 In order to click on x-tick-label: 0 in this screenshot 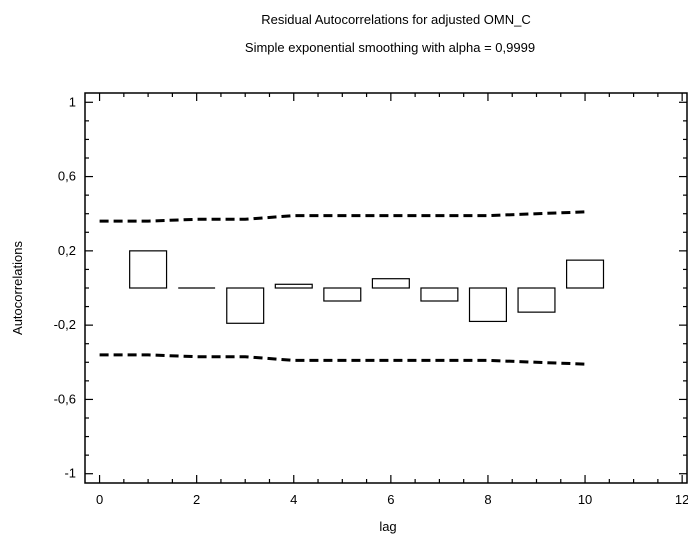, I will do `click(99, 499)`.